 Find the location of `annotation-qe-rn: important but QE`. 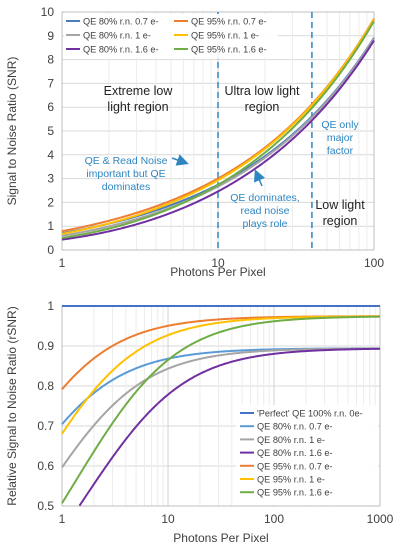

annotation-qe-rn: important but QE is located at coordinates (125, 174).